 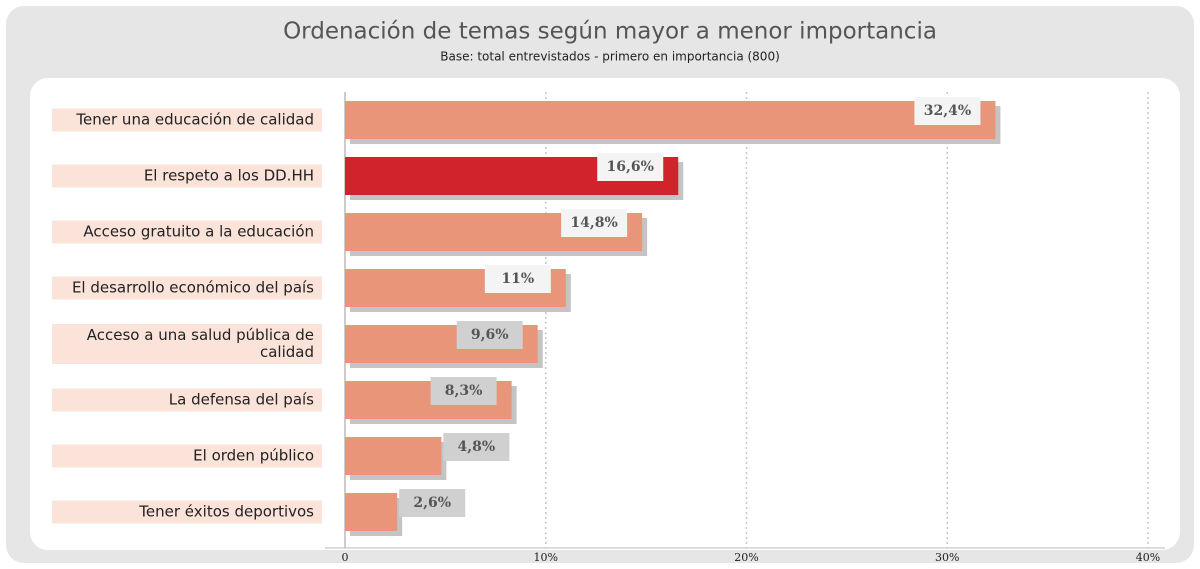 I want to click on category-label: La defensa del país, so click(x=187, y=400).